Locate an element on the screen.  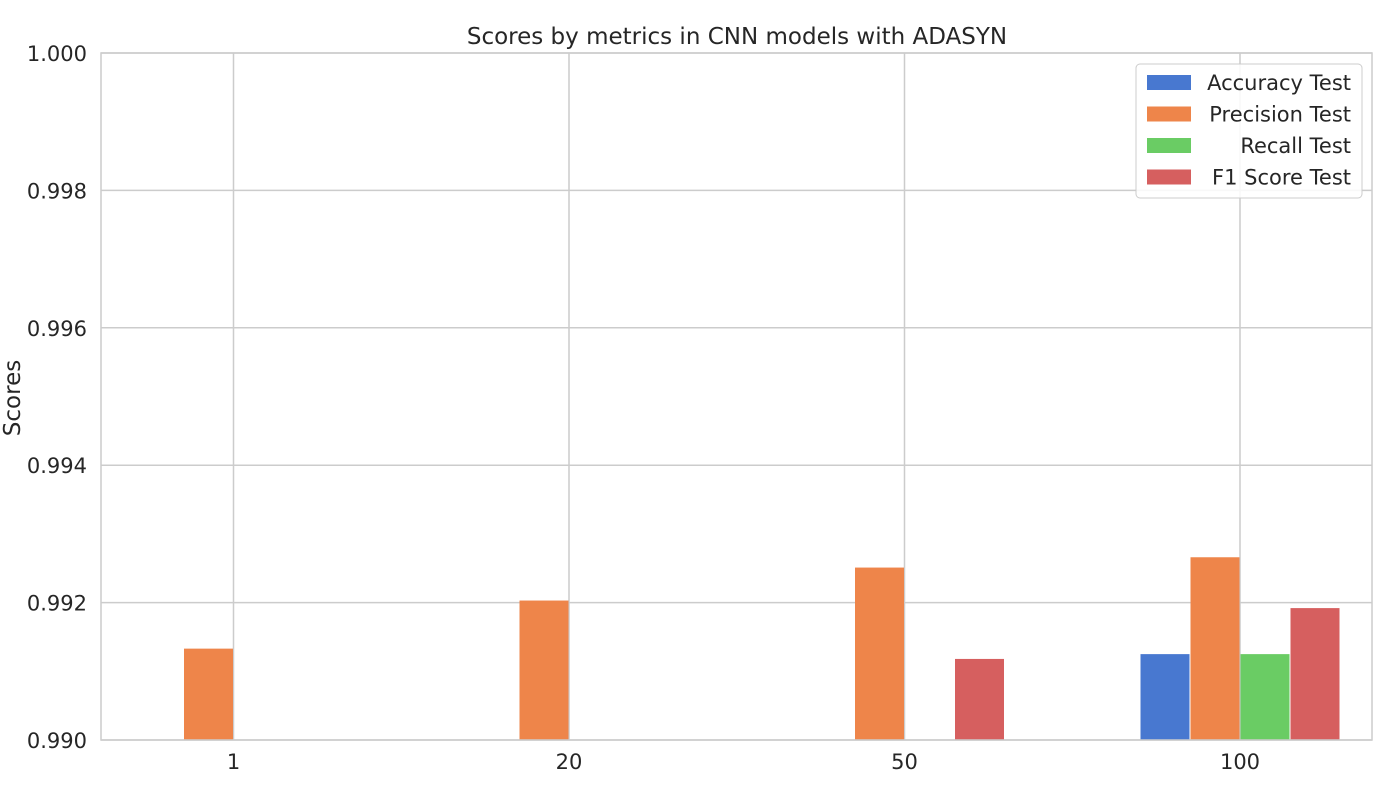
y-tick-label: 0.992 is located at coordinates (57, 604).